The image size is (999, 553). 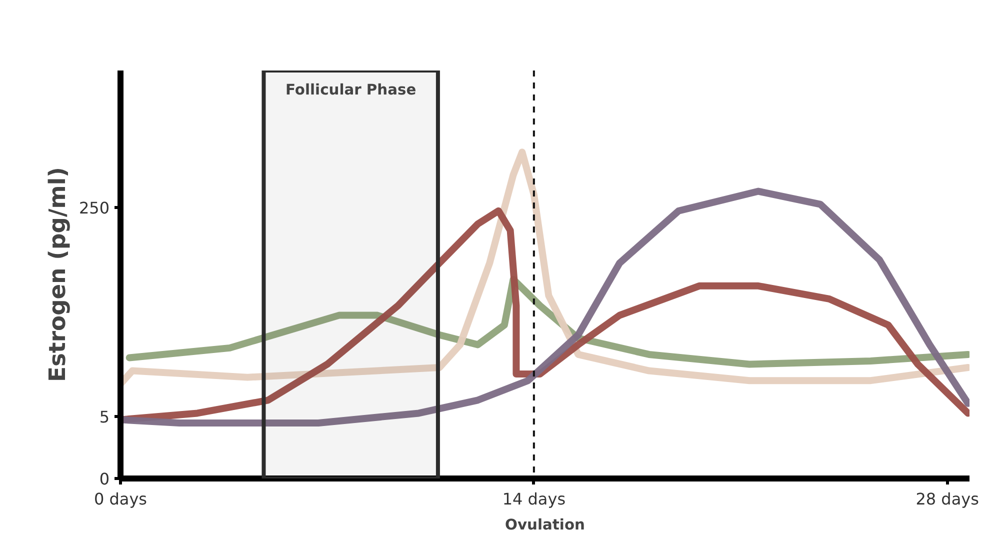 What do you see at coordinates (545, 525) in the screenshot?
I see `x-axis-title: Ovulation` at bounding box center [545, 525].